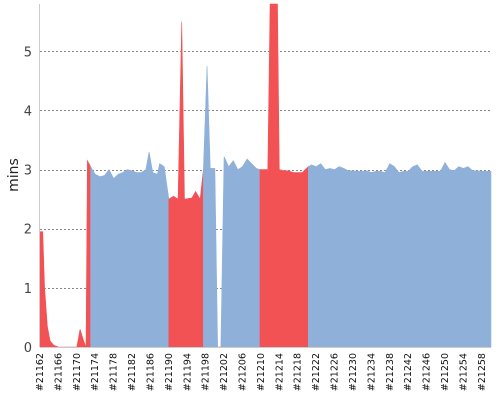  Describe the element at coordinates (463, 372) in the screenshot. I see `x-tick-label-24: #21254` at that location.